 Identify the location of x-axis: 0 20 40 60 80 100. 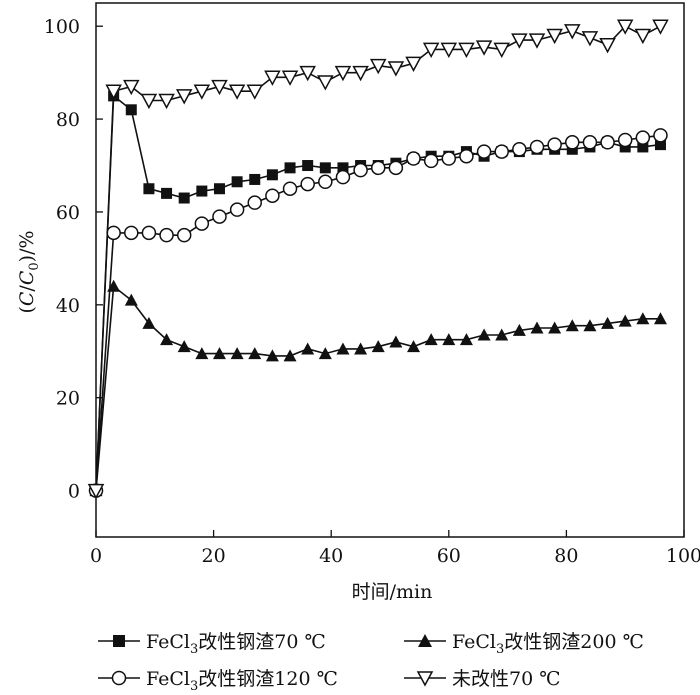
(395, 548).